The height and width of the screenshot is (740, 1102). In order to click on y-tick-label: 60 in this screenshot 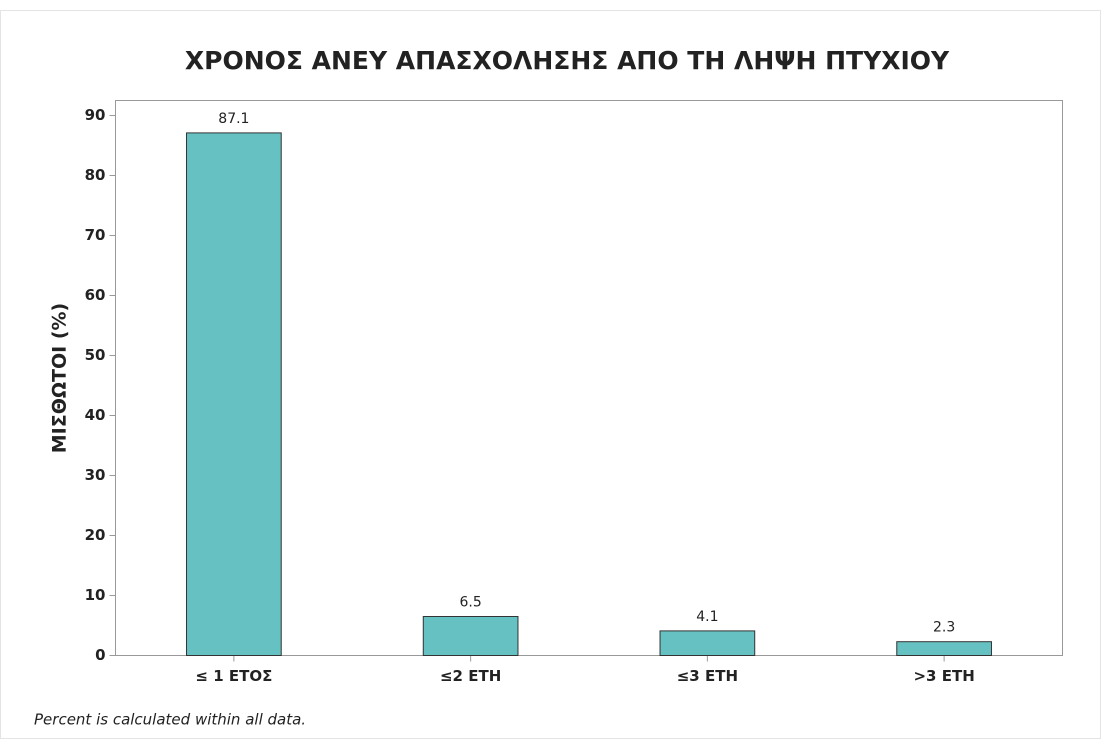, I will do `click(95, 295)`.